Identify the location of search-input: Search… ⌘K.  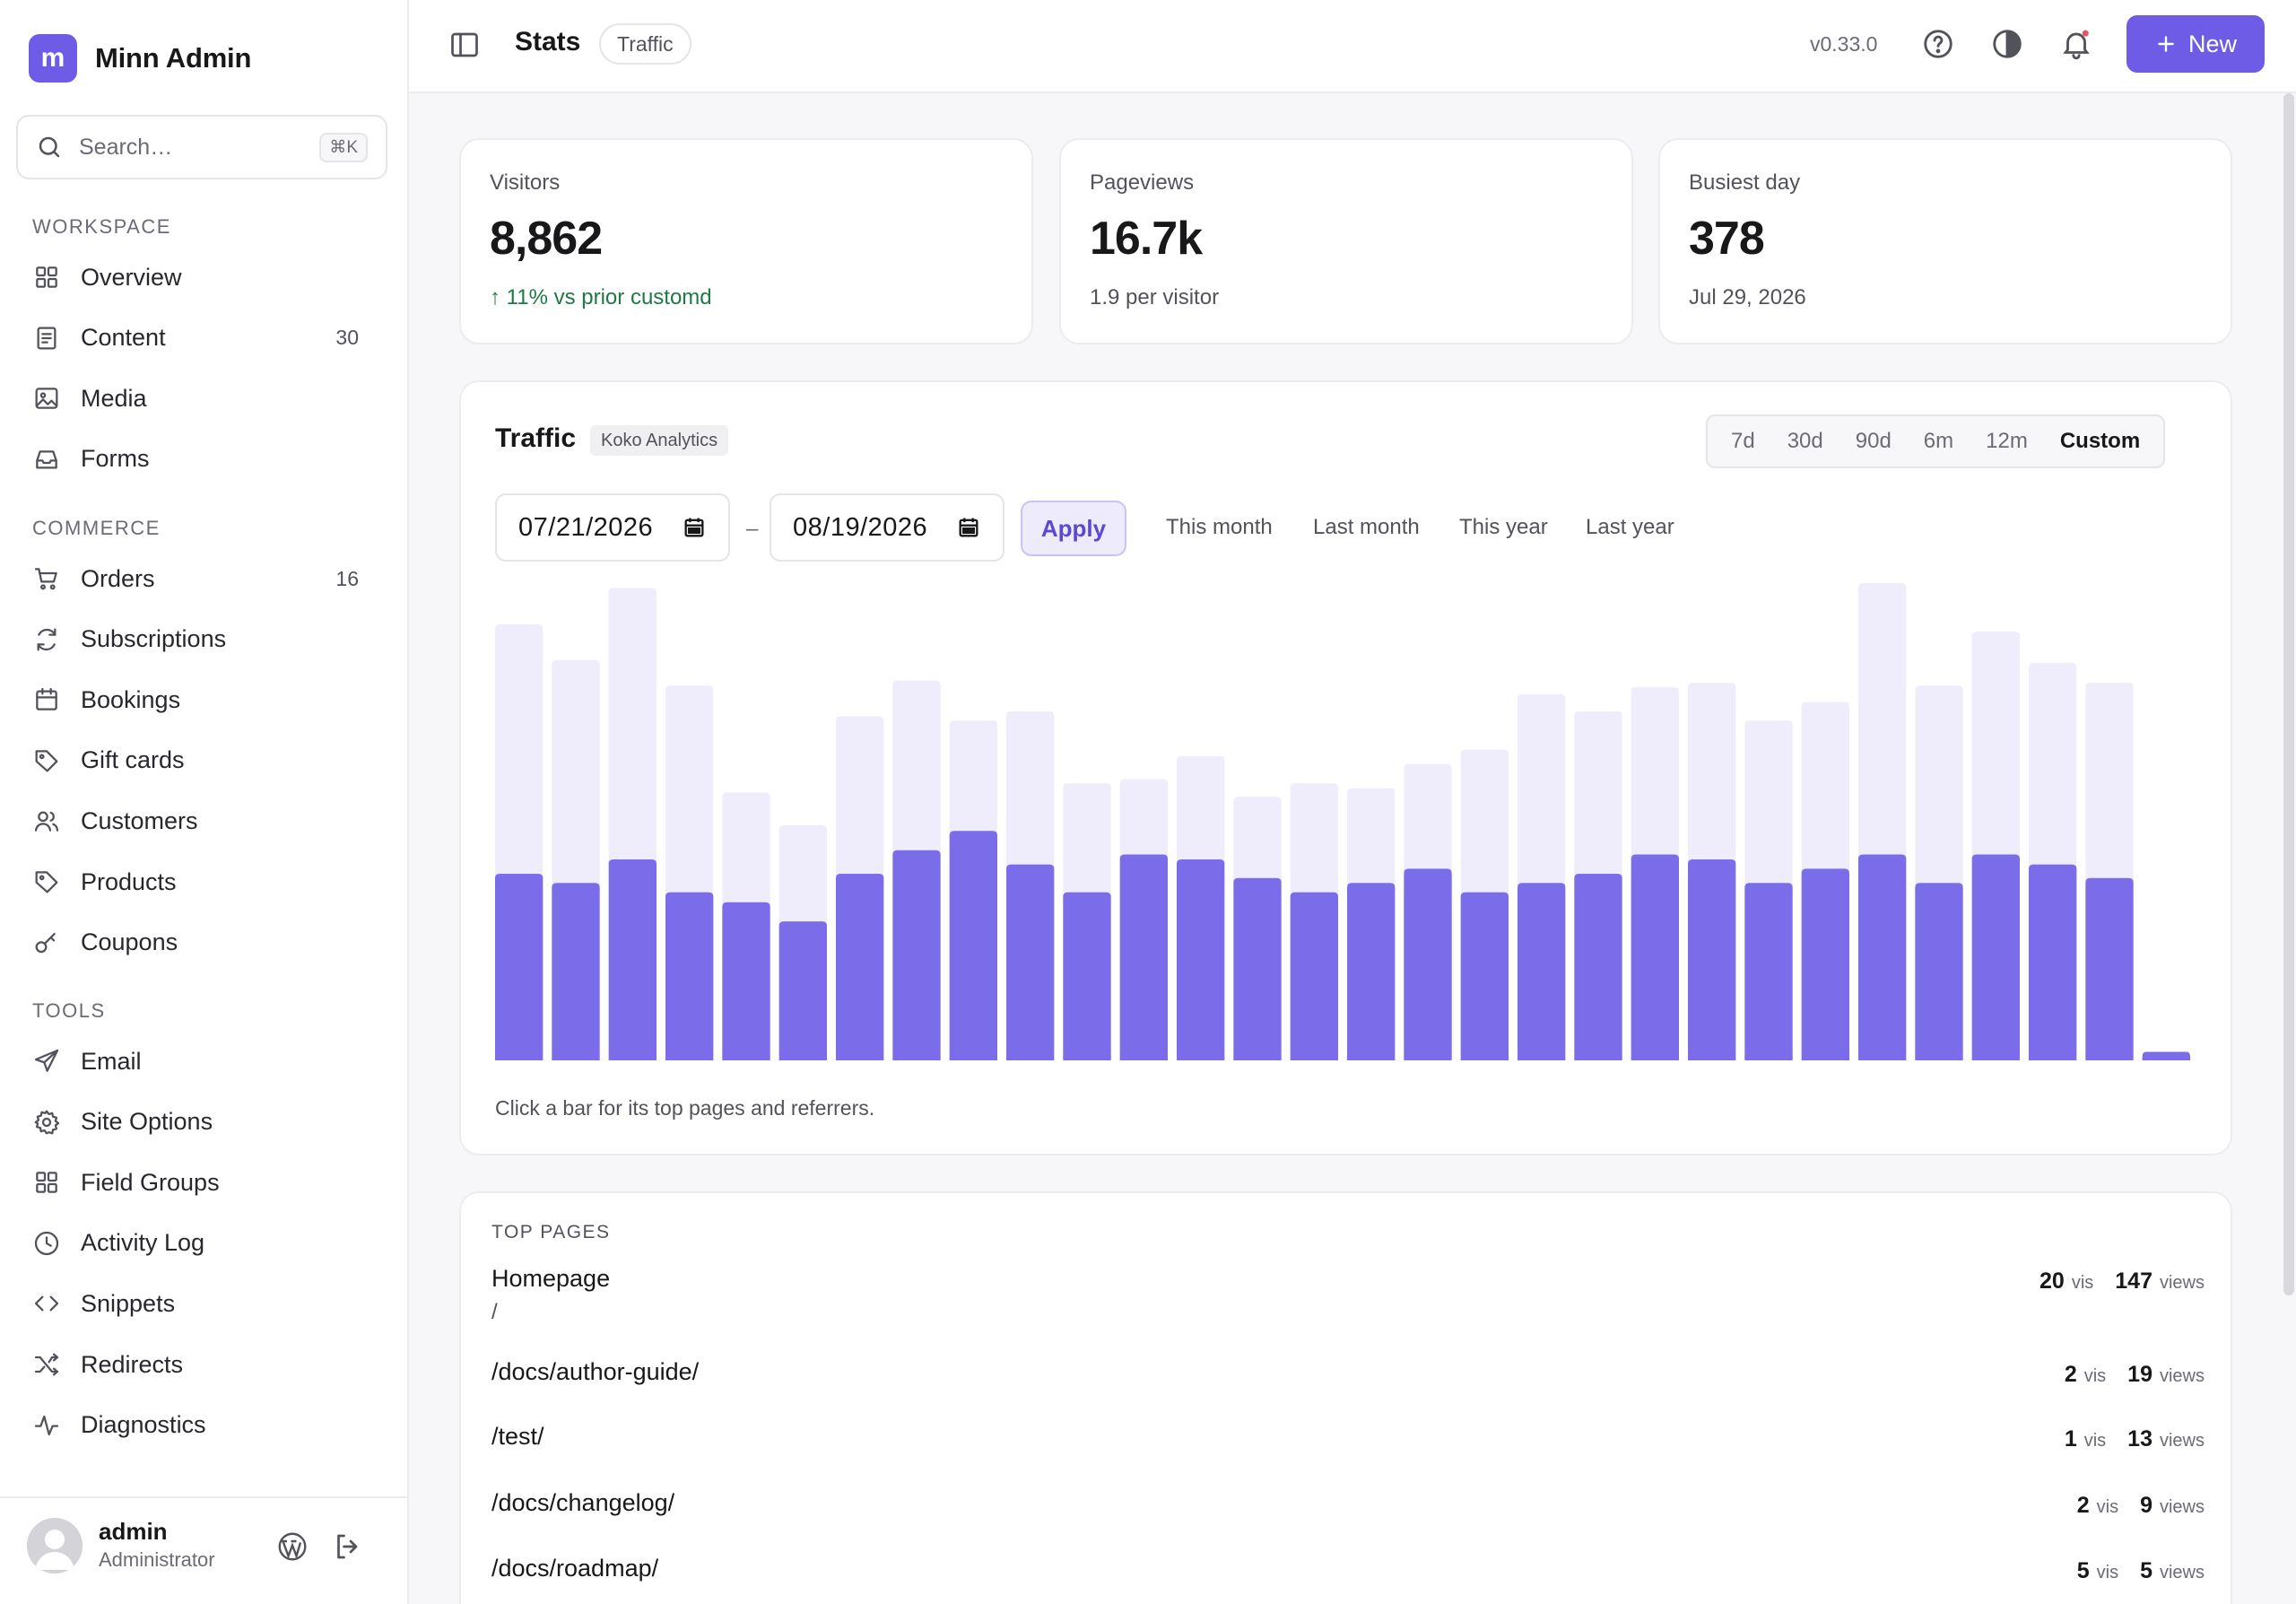
(201, 147).